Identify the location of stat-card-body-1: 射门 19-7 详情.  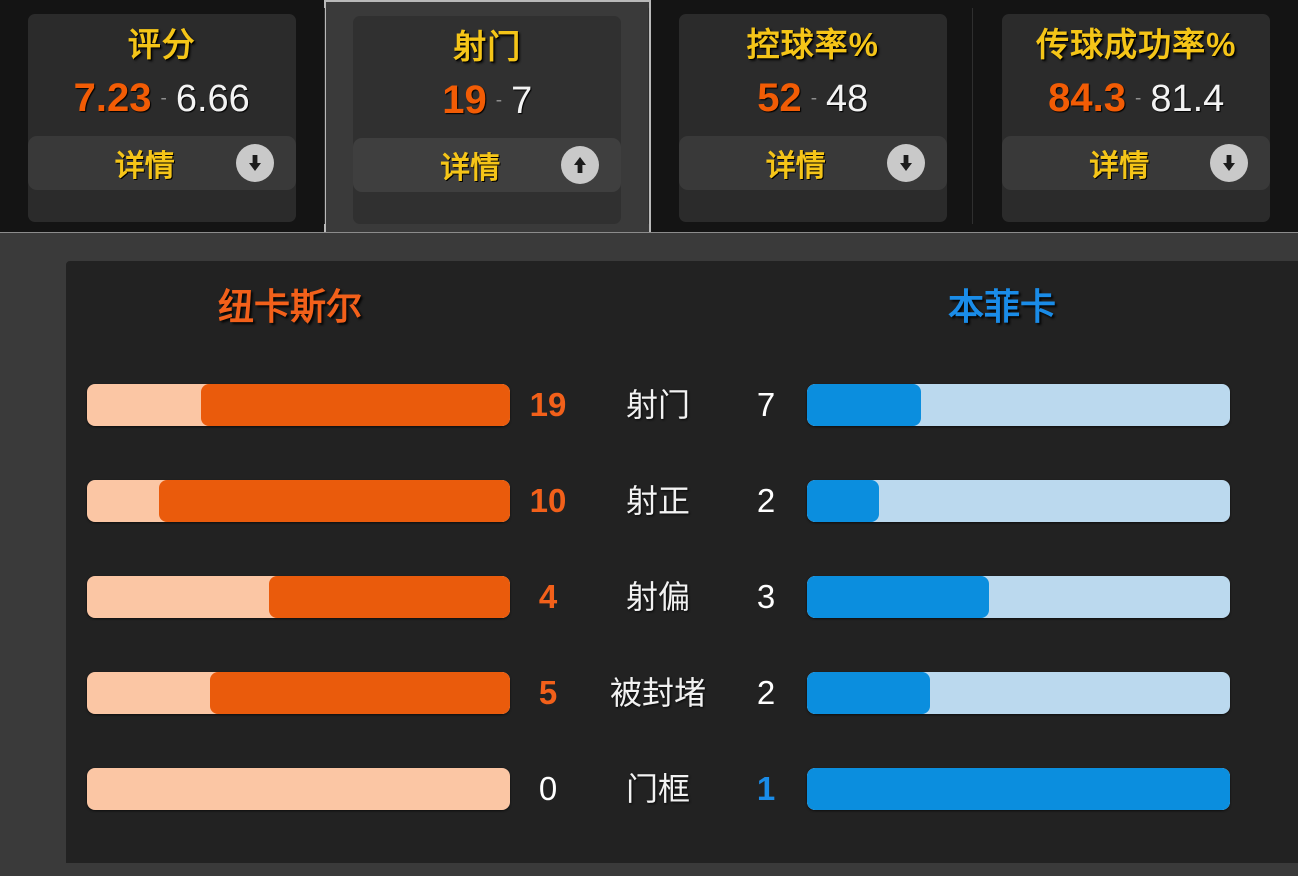
(487, 120).